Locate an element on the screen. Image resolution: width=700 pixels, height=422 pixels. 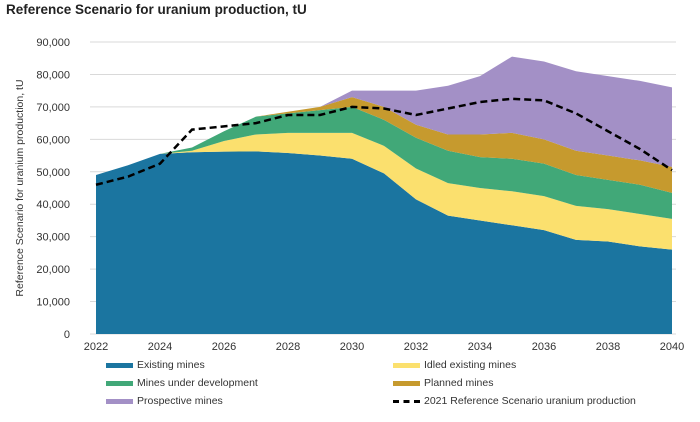
x-tick-label: 2022 is located at coordinates (96, 347).